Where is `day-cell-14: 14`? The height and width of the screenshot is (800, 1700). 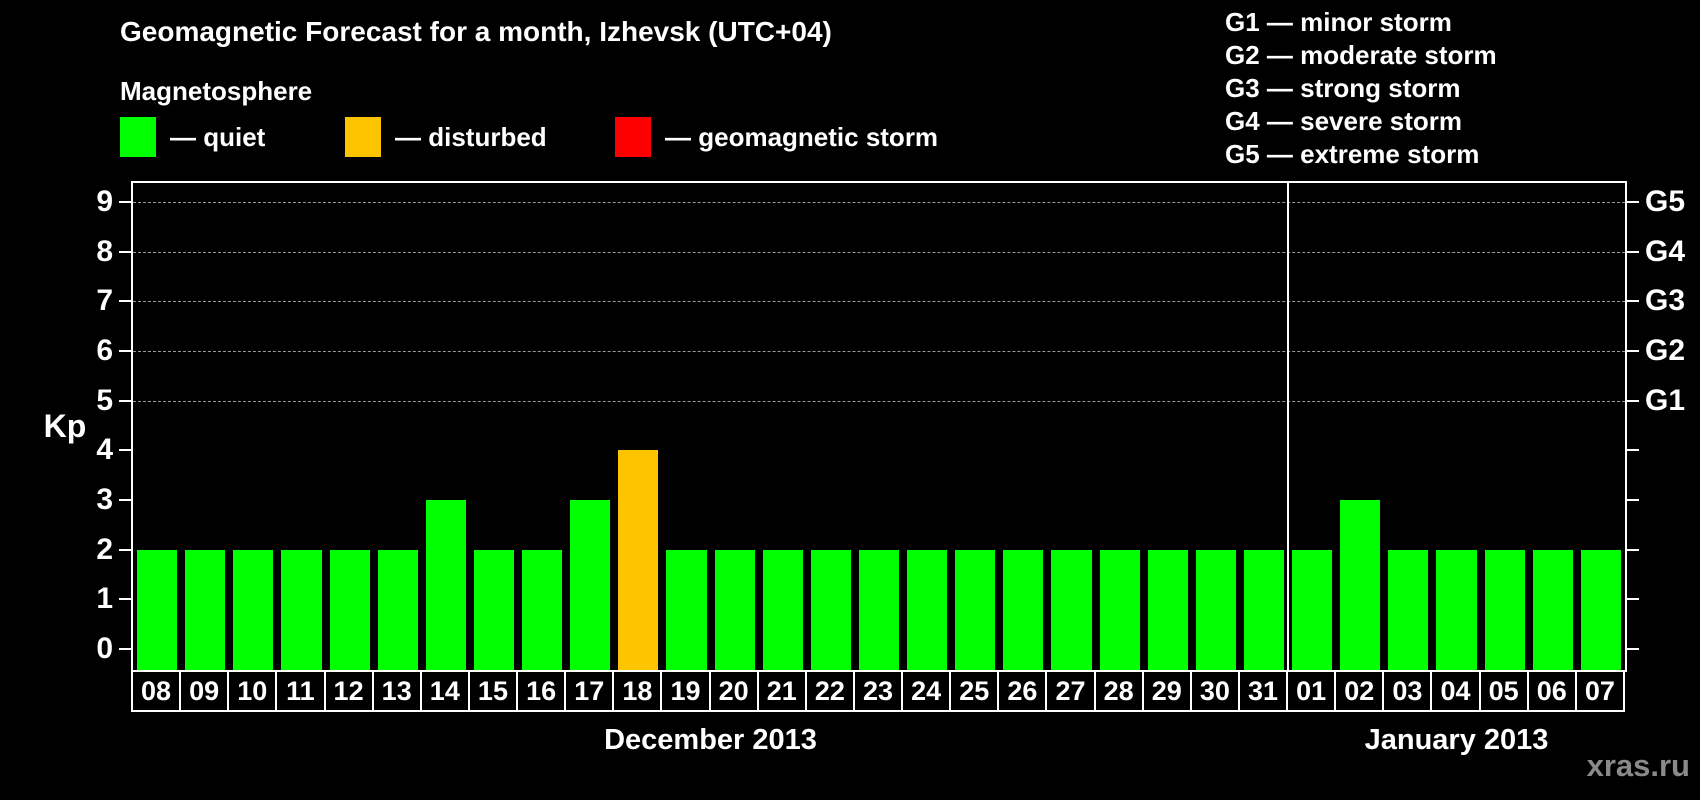 day-cell-14: 14 is located at coordinates (444, 691).